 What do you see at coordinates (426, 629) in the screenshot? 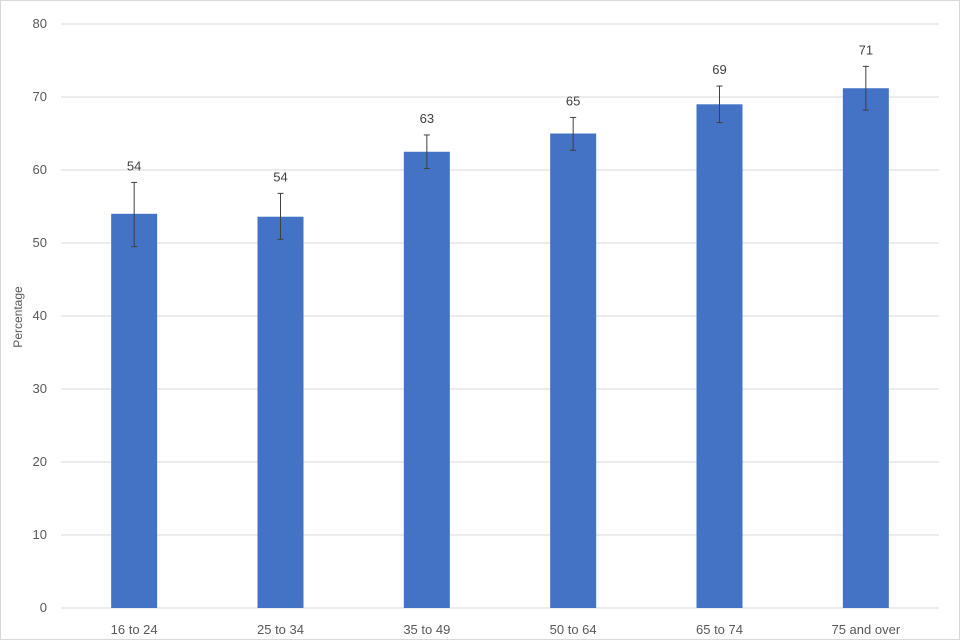
I see `x-tick-label: 35 to 49` at bounding box center [426, 629].